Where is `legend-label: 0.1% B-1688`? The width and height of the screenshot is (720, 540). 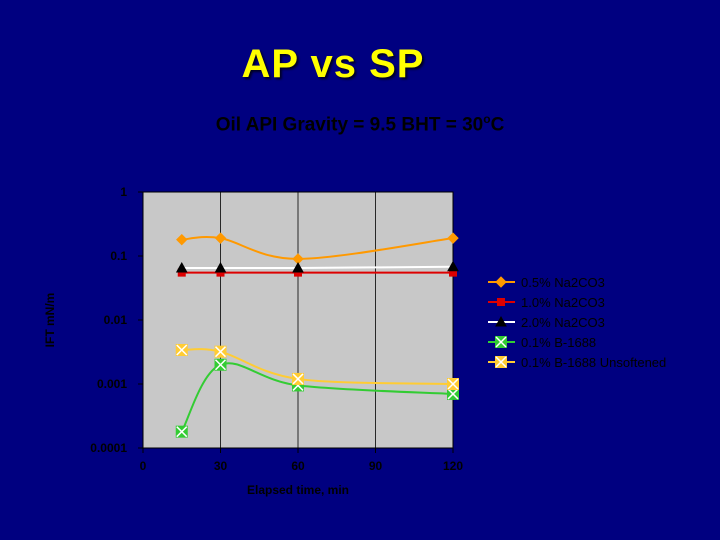
legend-label: 0.1% B-1688 is located at coordinates (558, 342).